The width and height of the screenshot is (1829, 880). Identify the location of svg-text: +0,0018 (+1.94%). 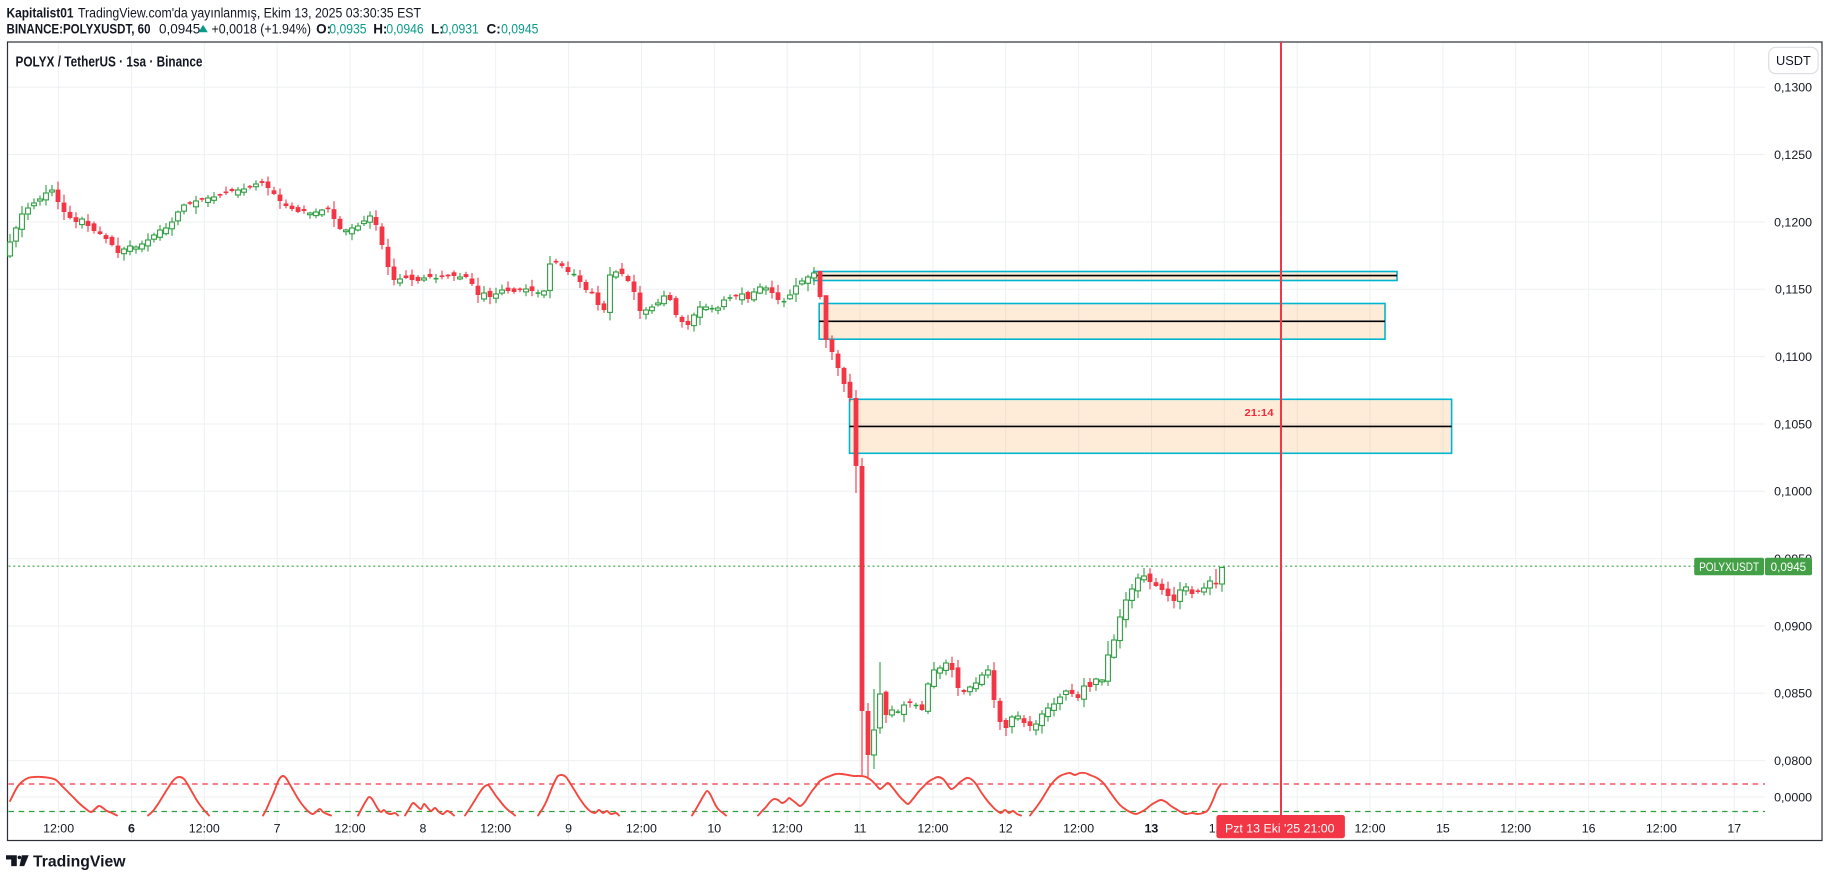
(262, 29).